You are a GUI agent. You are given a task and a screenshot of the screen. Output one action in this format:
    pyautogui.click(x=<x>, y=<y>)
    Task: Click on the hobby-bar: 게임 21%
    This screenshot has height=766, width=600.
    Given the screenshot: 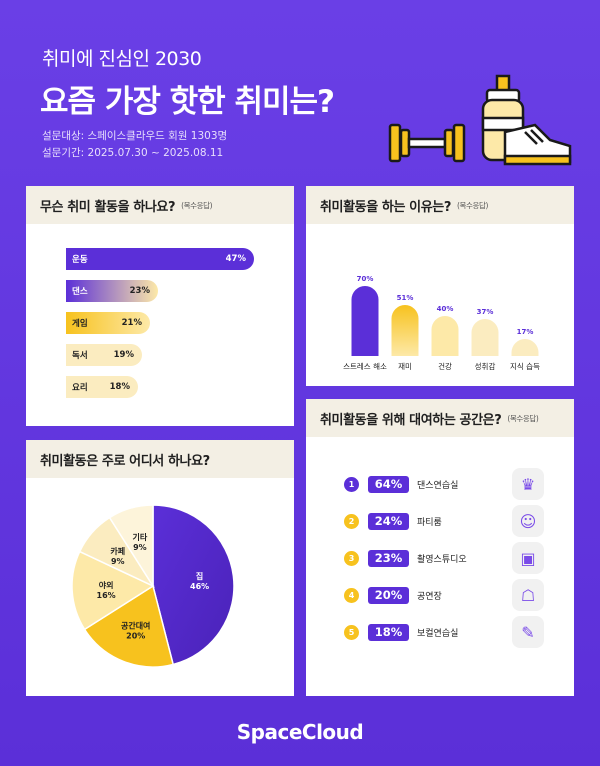 What is the action you would take?
    pyautogui.click(x=108, y=323)
    